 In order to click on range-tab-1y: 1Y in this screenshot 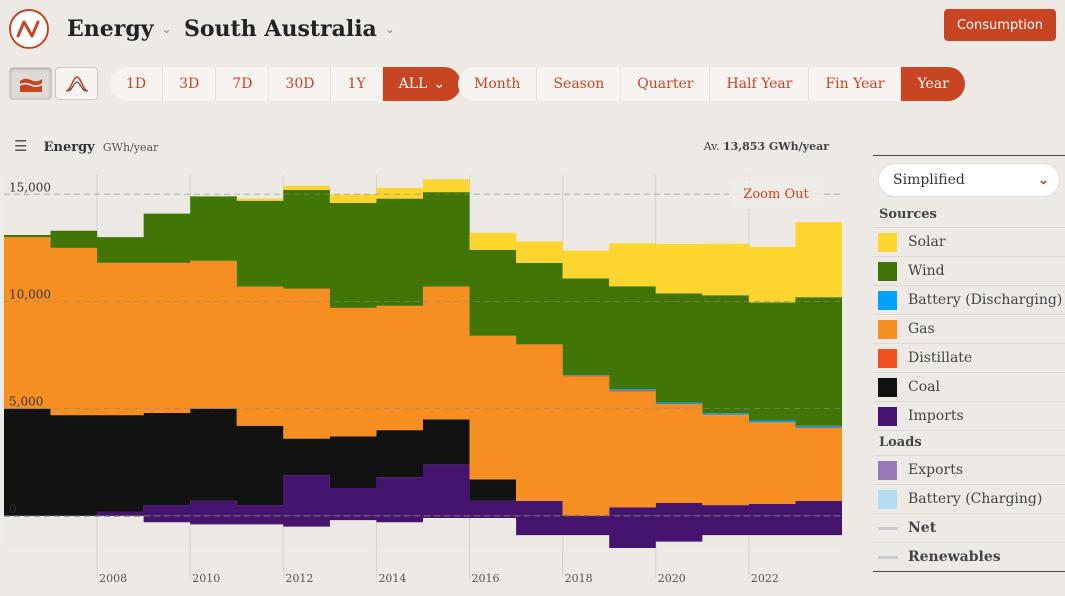, I will do `click(357, 84)`.